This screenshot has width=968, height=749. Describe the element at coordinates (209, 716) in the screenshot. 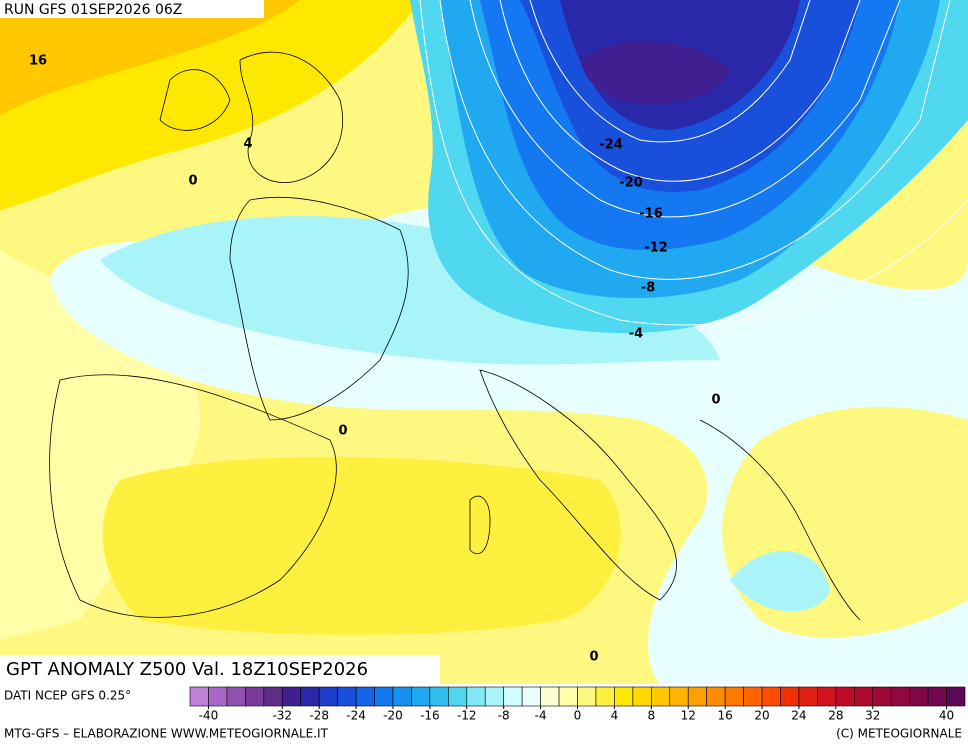

I see `colorbar-tick-label: -40` at that location.